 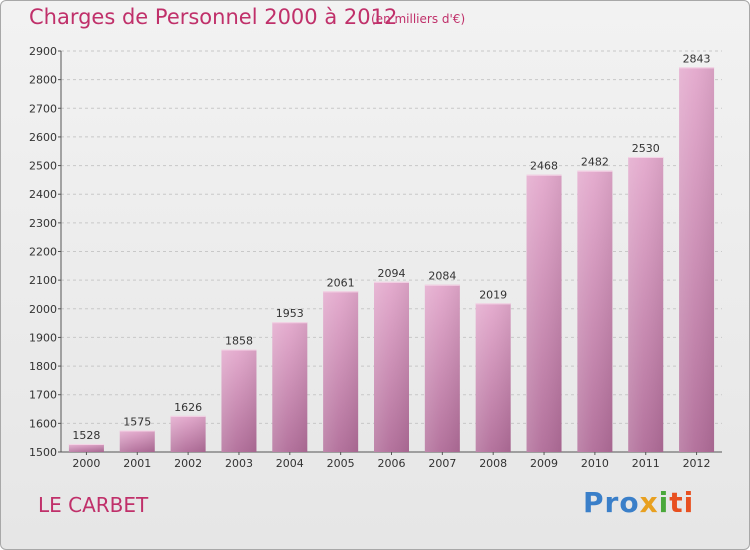 I want to click on value-label: 2094, so click(x=392, y=273).